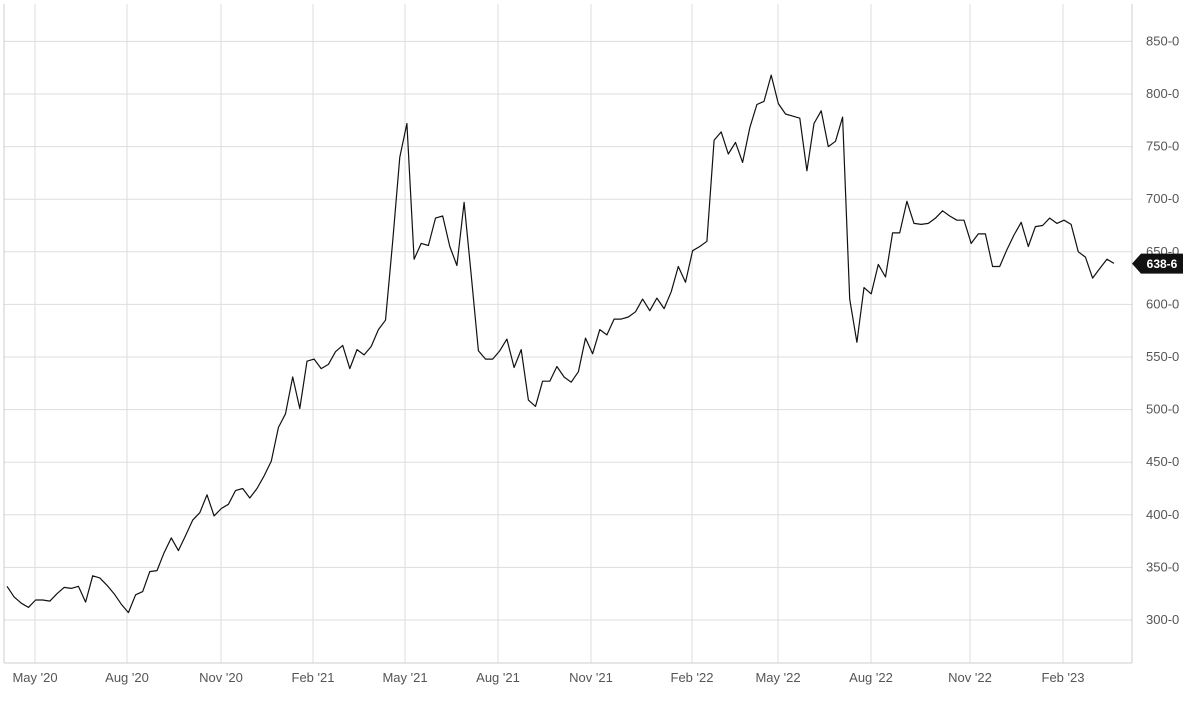 The width and height of the screenshot is (1200, 704). What do you see at coordinates (127, 677) in the screenshot?
I see `x-tick-label: Aug '20` at bounding box center [127, 677].